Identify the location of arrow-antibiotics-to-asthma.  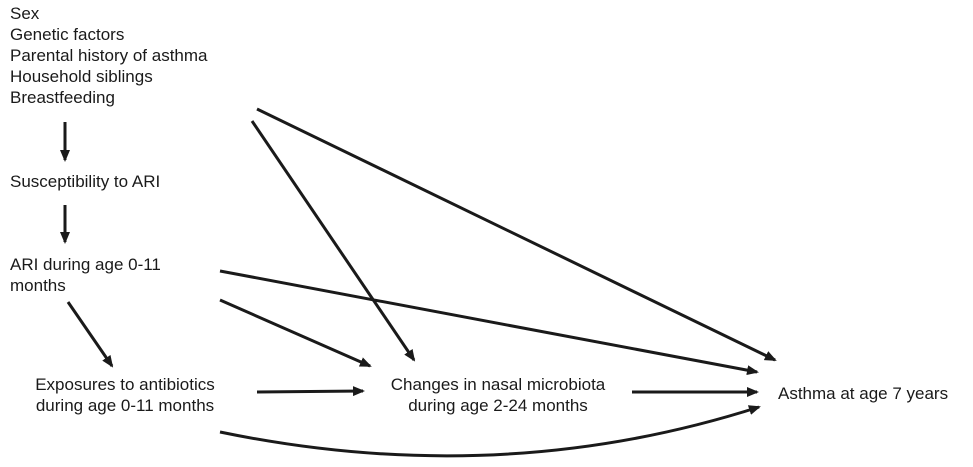
(490, 431).